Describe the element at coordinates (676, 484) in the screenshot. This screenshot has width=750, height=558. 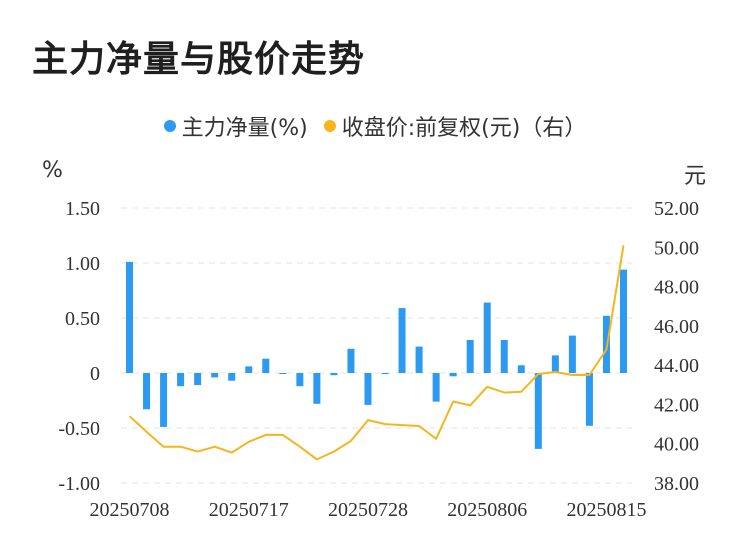
I see `right-tick-label: 38.00` at that location.